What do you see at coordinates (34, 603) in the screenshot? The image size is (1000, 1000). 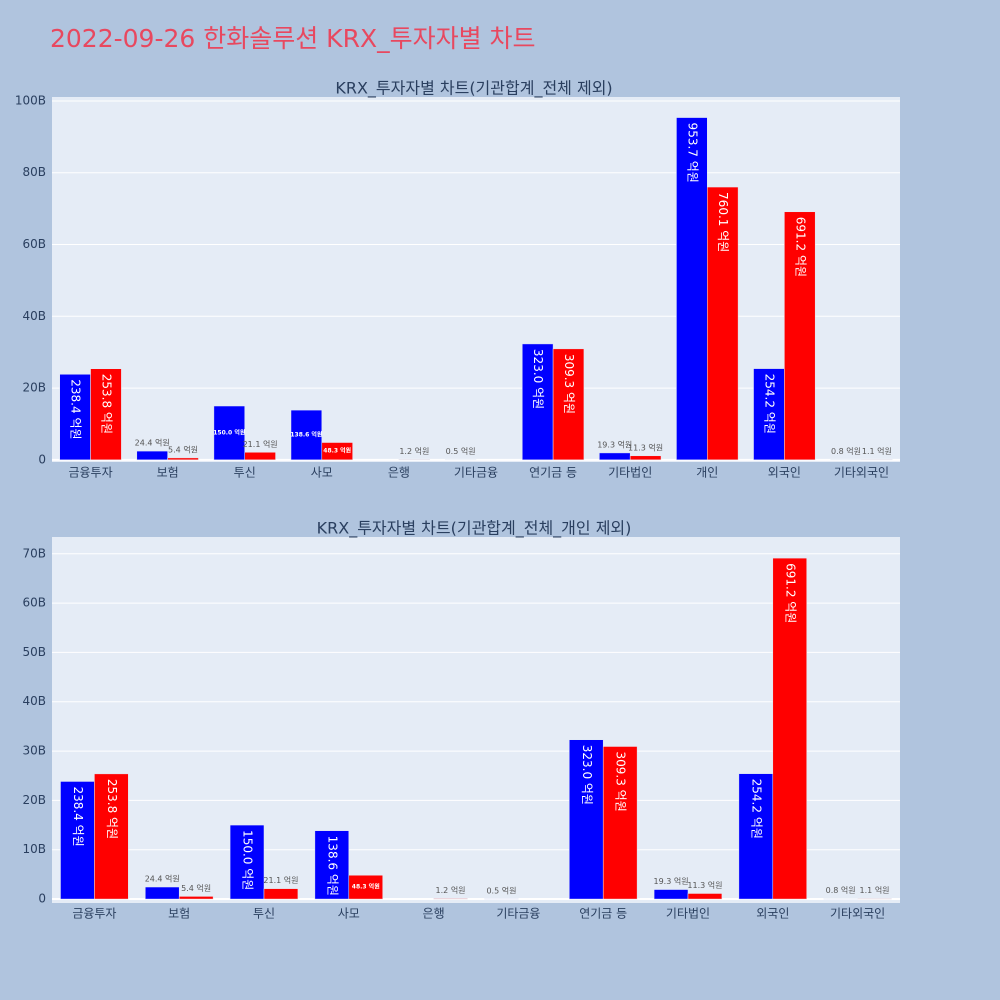 I see `y-tick-label: 60B` at bounding box center [34, 603].